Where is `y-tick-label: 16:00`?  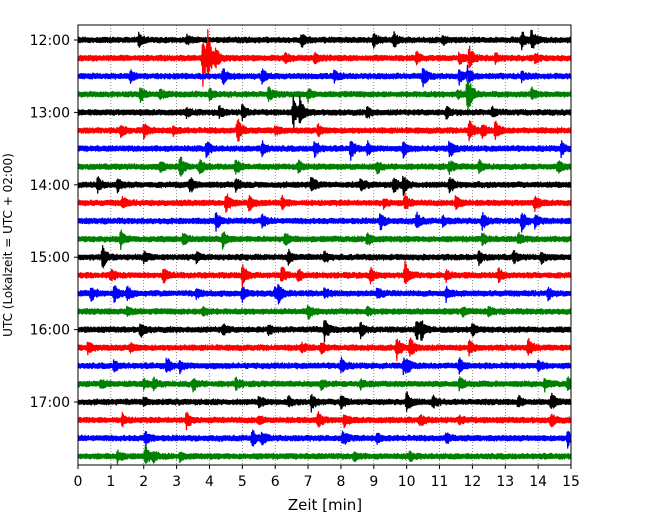
y-tick-label: 16:00 is located at coordinates (50, 331).